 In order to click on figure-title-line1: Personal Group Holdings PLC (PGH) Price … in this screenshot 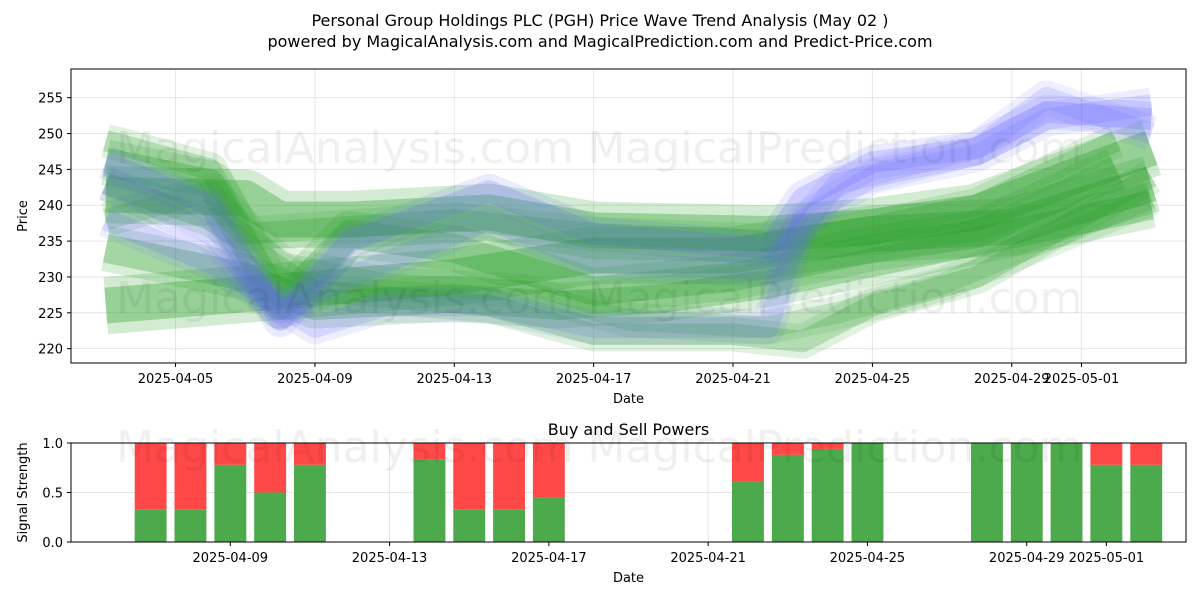, I will do `click(599, 20)`.